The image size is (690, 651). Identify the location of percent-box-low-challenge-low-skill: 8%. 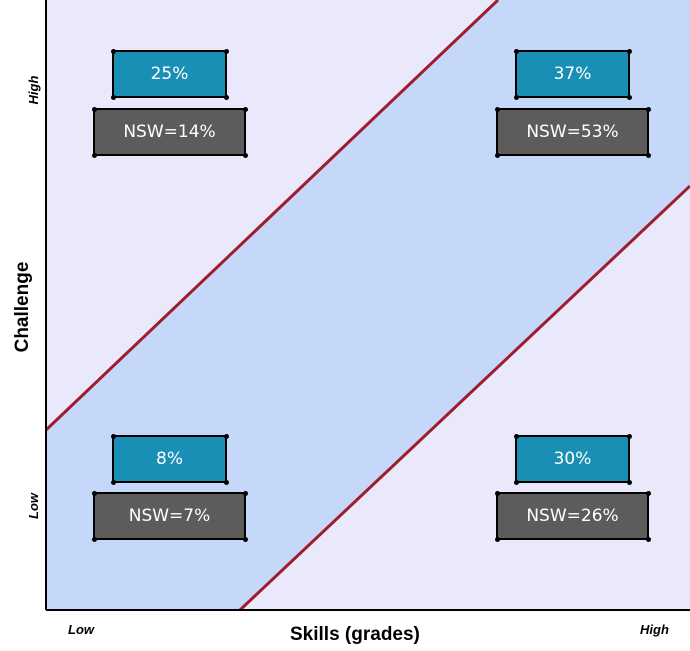
(169, 459).